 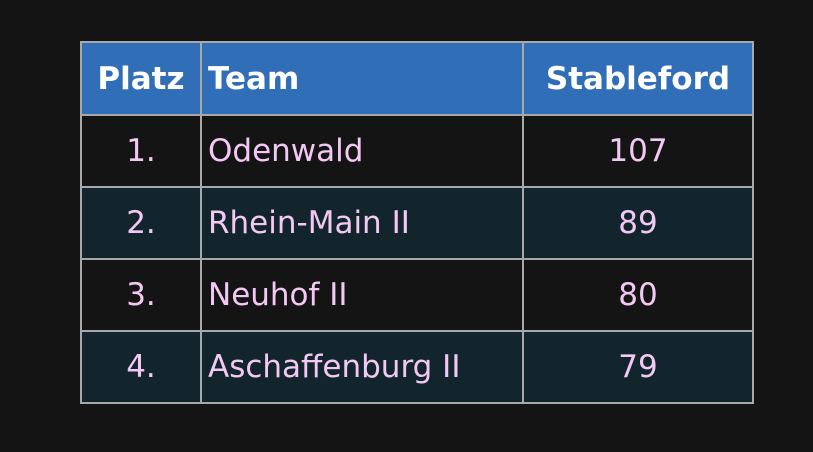 I want to click on table-cell: 80, so click(x=638, y=295).